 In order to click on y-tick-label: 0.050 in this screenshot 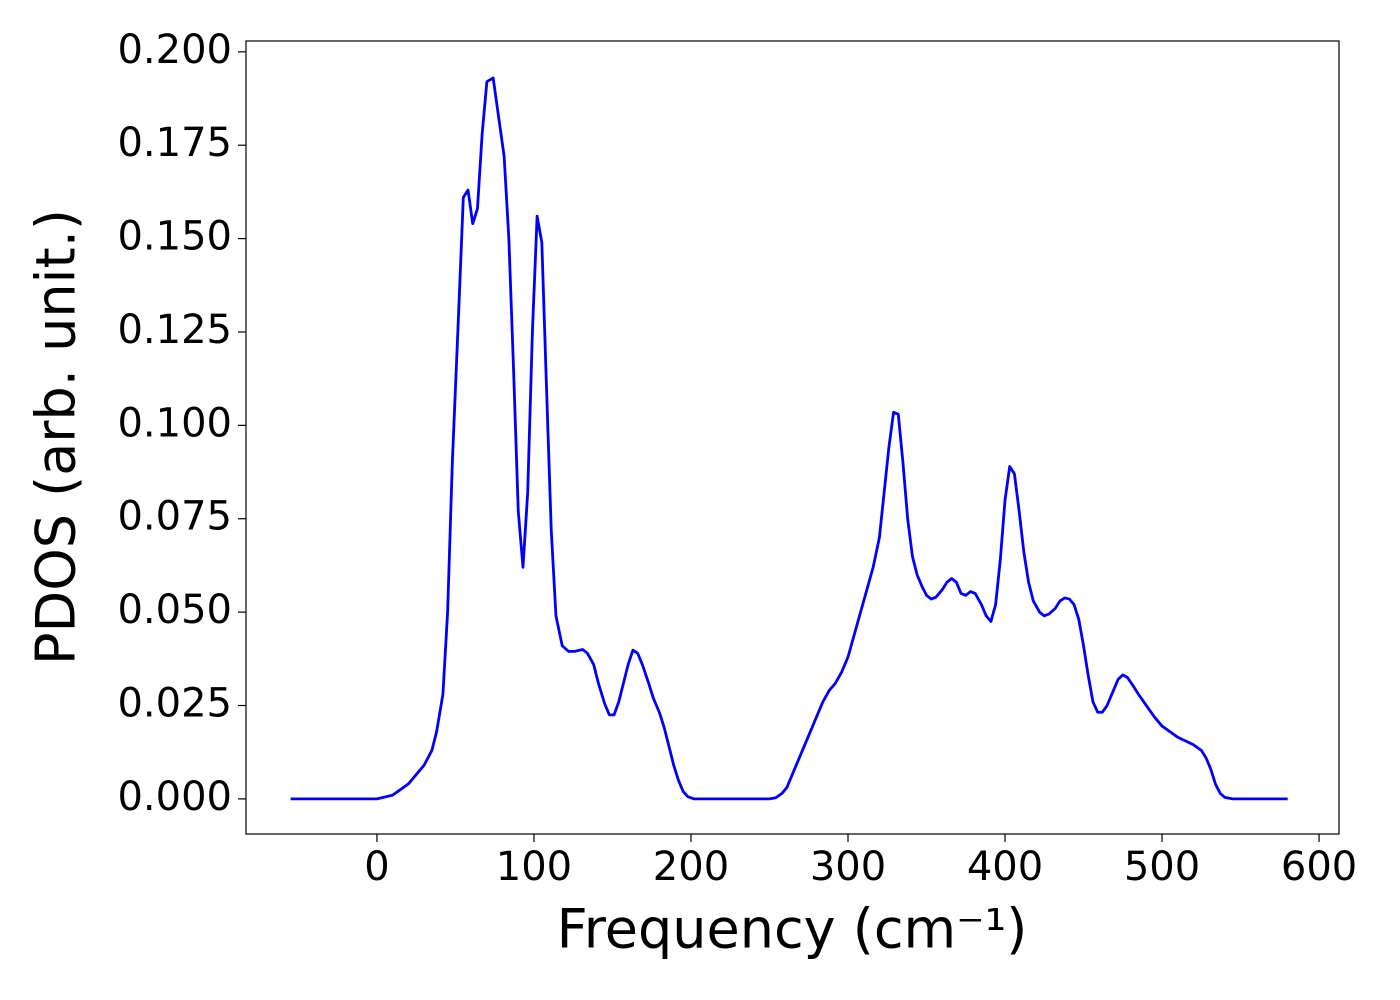, I will do `click(174, 610)`.